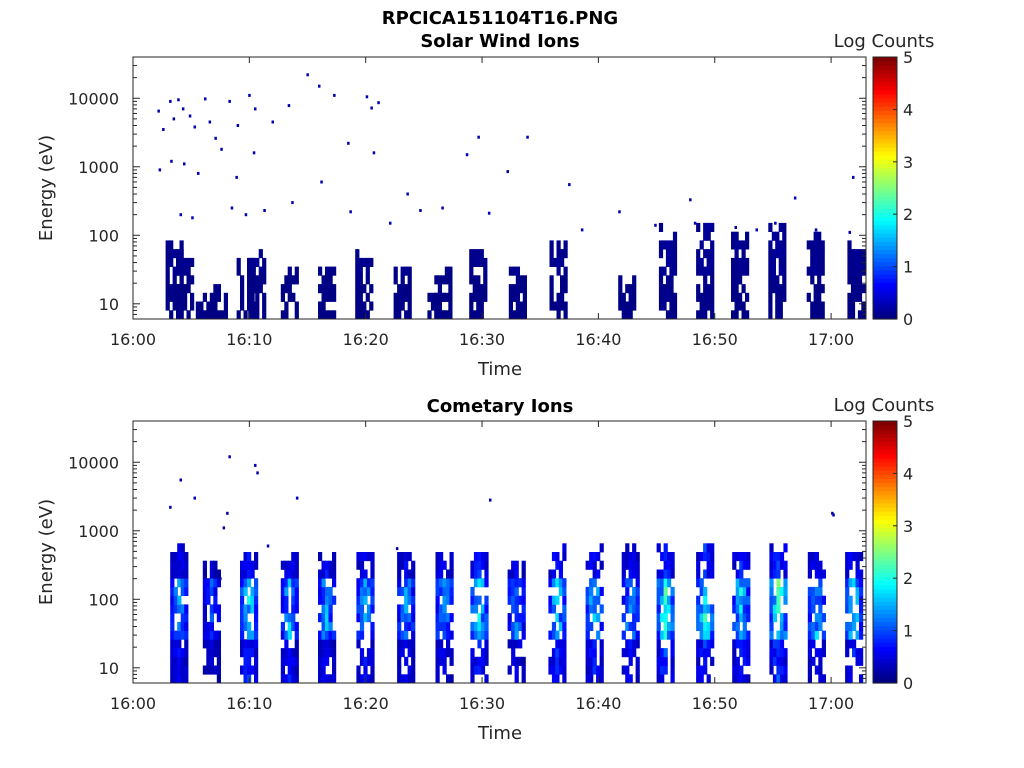  Describe the element at coordinates (908, 421) in the screenshot. I see `colorbar-tick-label: 5` at that location.